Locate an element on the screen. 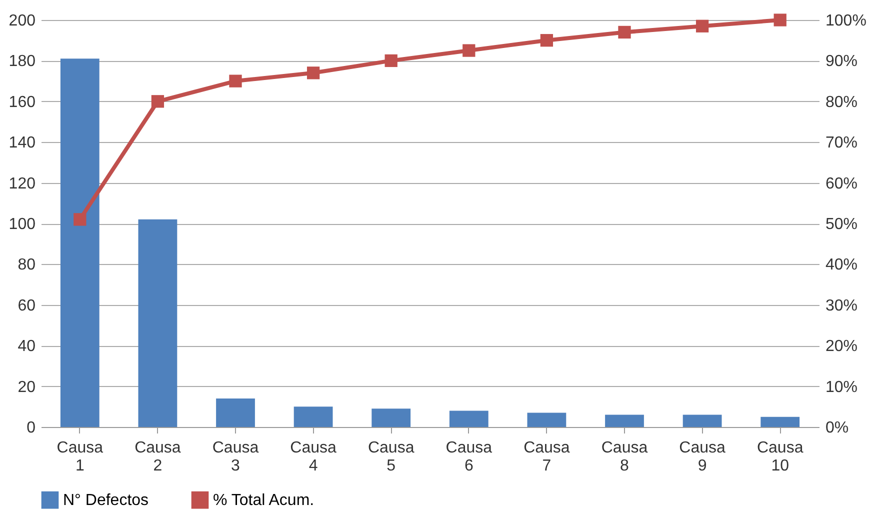 Image resolution: width=878 pixels, height=517 pixels. x-tick-label: Causa 3 is located at coordinates (235, 457).